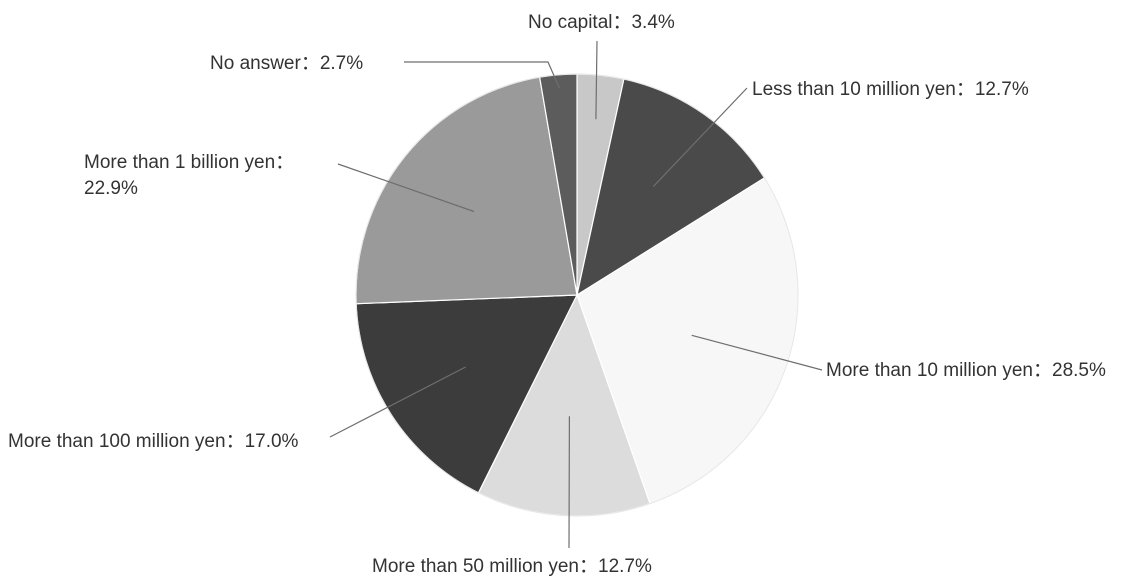 This screenshot has height=580, width=1143. Describe the element at coordinates (757, 352) in the screenshot. I see `leader-line-more-than-10-million-yen` at that location.